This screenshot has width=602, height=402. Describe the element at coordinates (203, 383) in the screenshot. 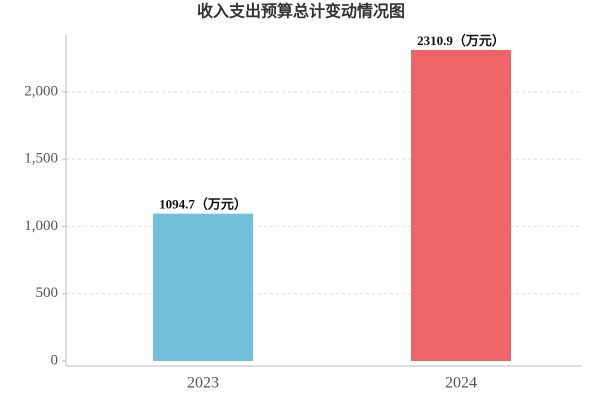

I see `x-tick-label: 2023` at that location.